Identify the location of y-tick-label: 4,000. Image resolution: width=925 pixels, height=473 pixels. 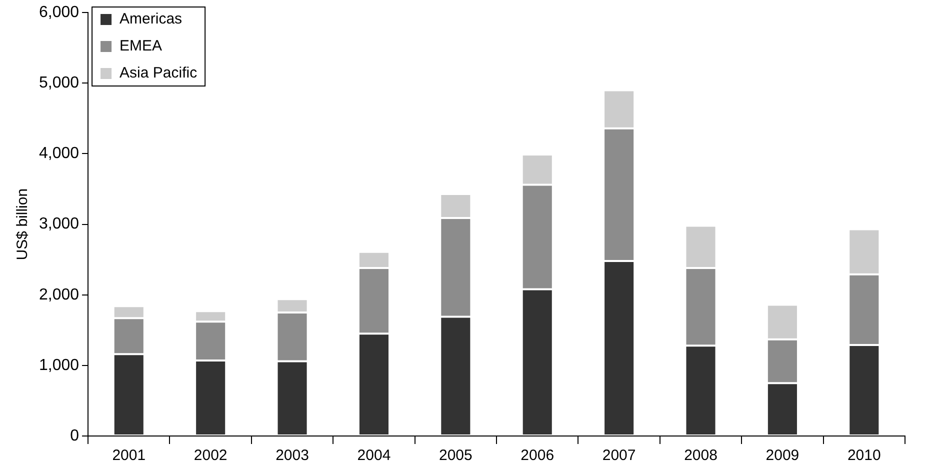
(59, 153).